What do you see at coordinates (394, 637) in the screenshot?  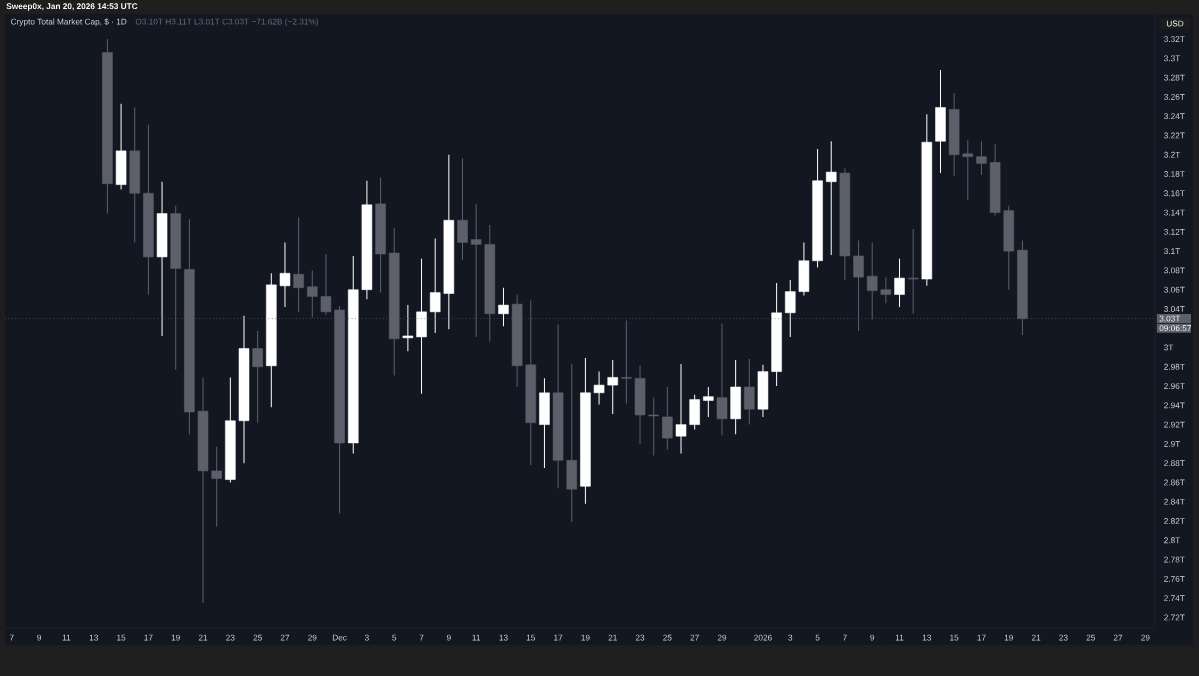 I see `x-tick-label: 5` at bounding box center [394, 637].